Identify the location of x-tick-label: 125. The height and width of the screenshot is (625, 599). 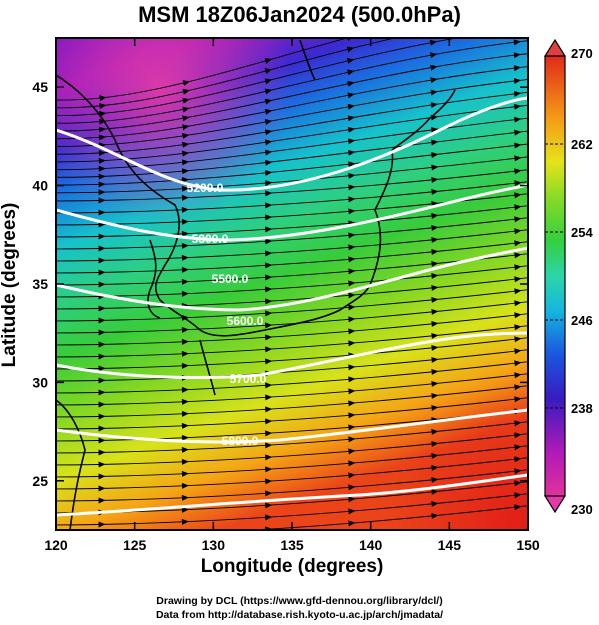
(135, 545).